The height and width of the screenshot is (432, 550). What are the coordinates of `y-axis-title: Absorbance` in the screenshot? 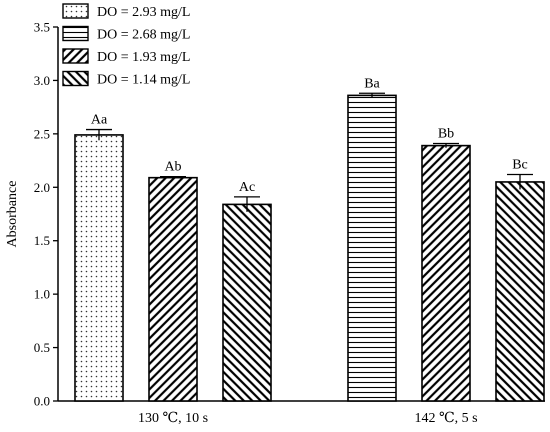 It's located at (12, 214).